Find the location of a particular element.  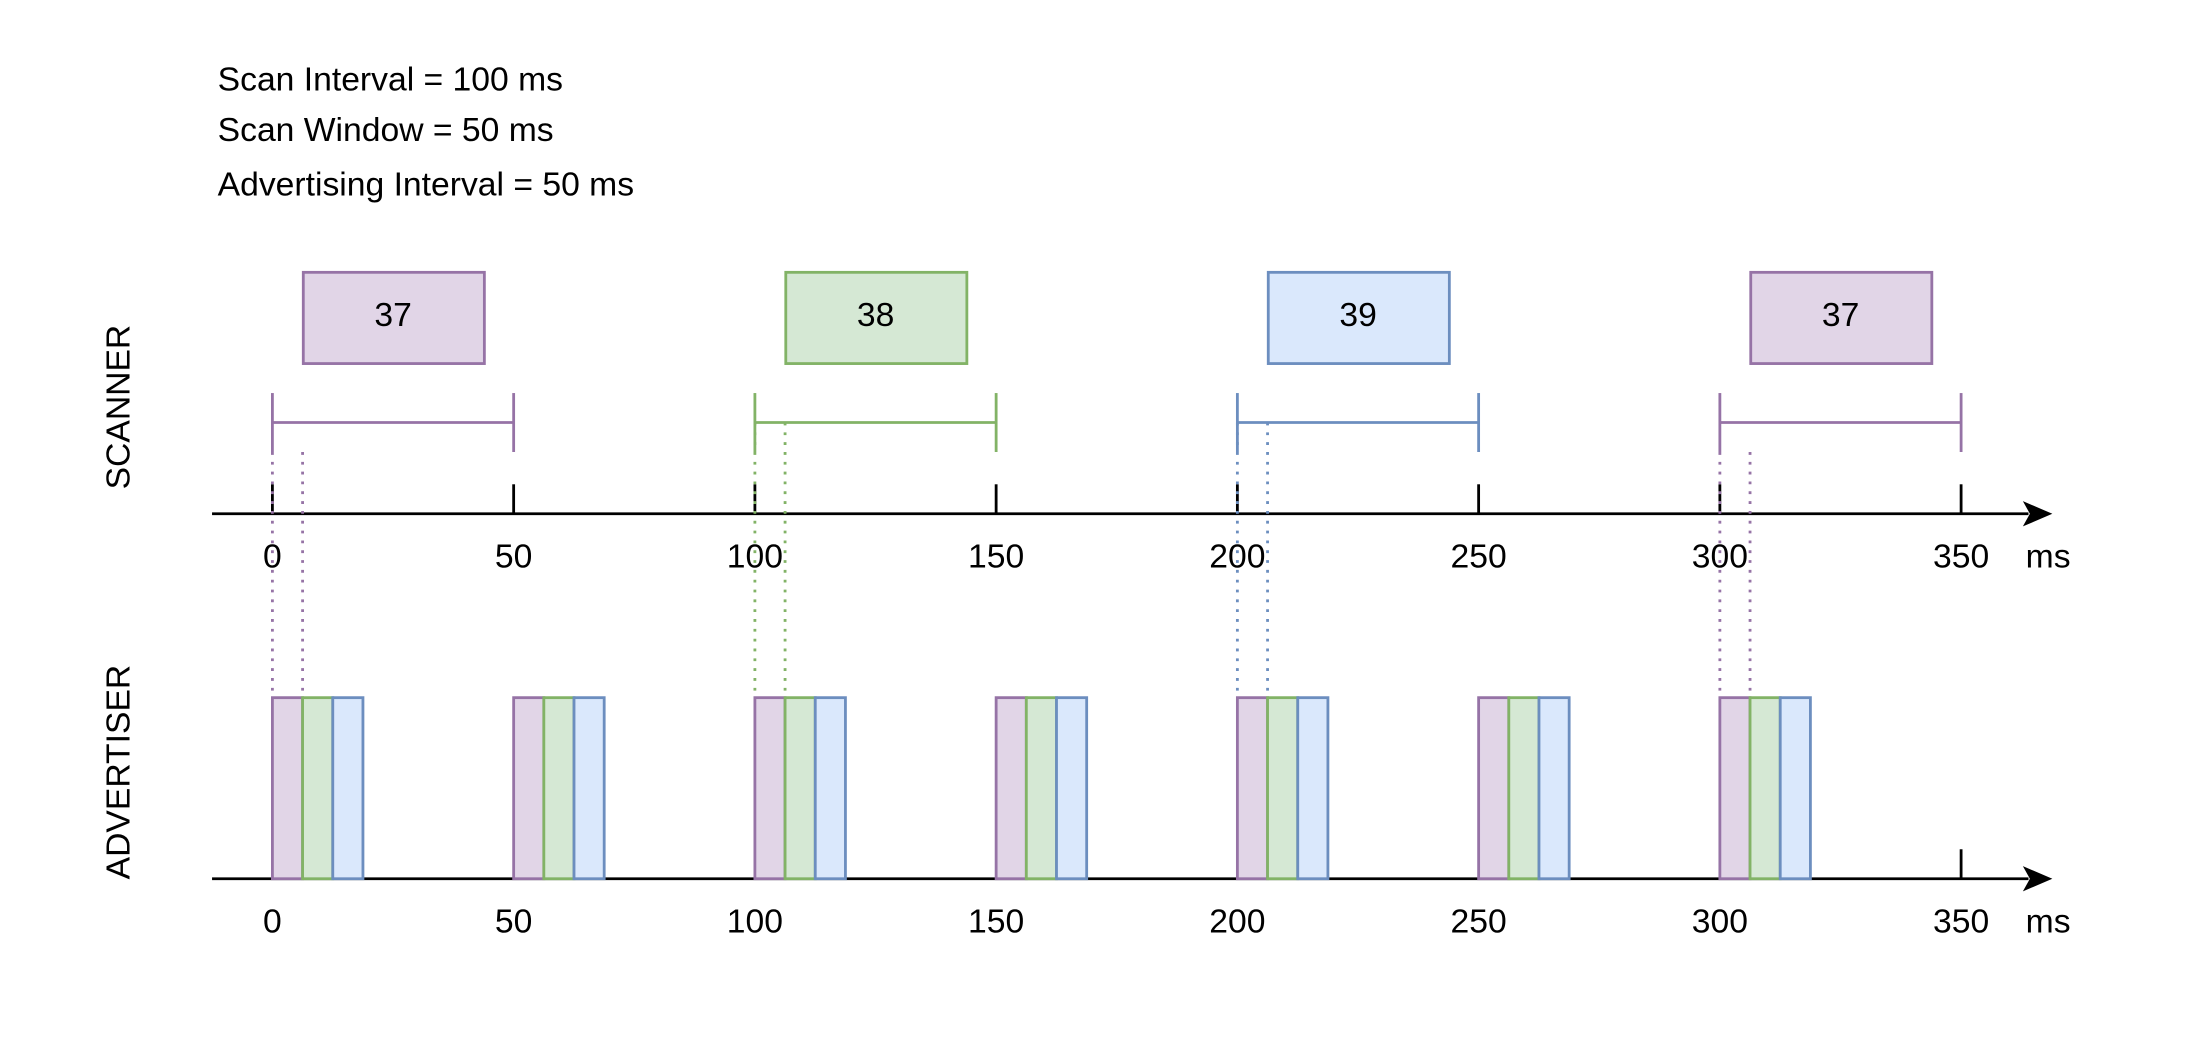

note: Advertising Interval = 50 ms is located at coordinates (426, 185).